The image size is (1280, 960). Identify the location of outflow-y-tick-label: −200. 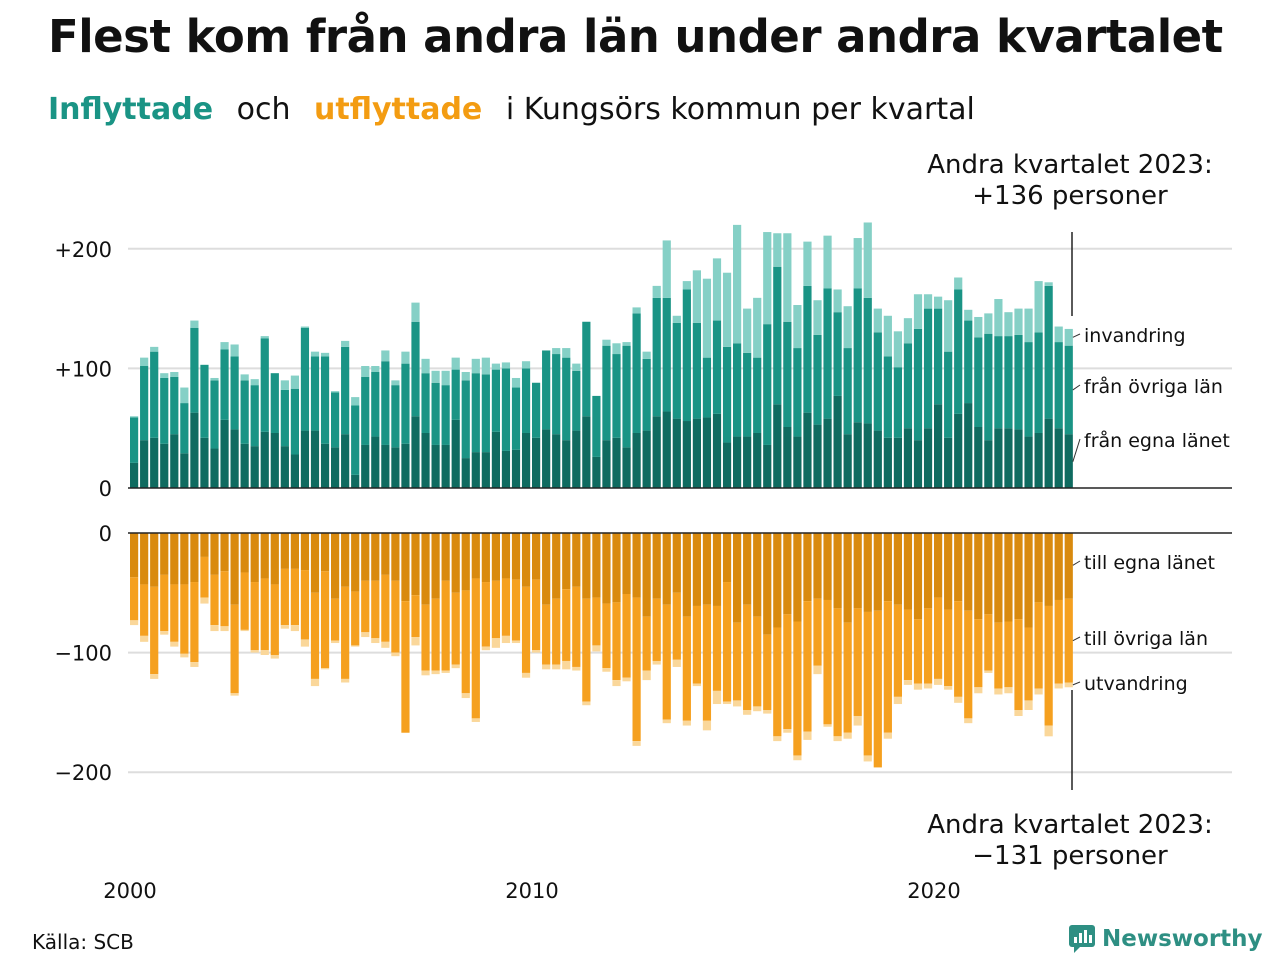
(83, 773).